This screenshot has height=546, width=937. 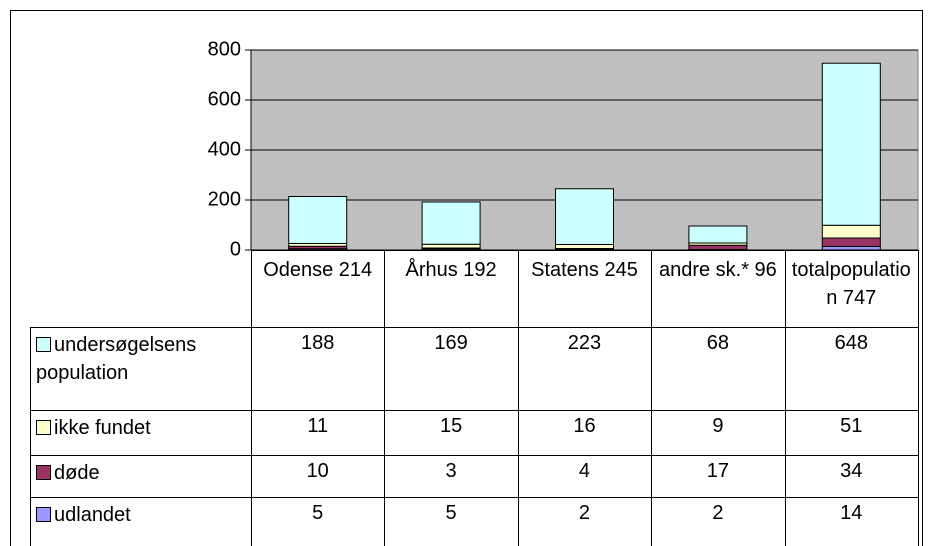 What do you see at coordinates (851, 426) in the screenshot?
I see `table-value: 51` at bounding box center [851, 426].